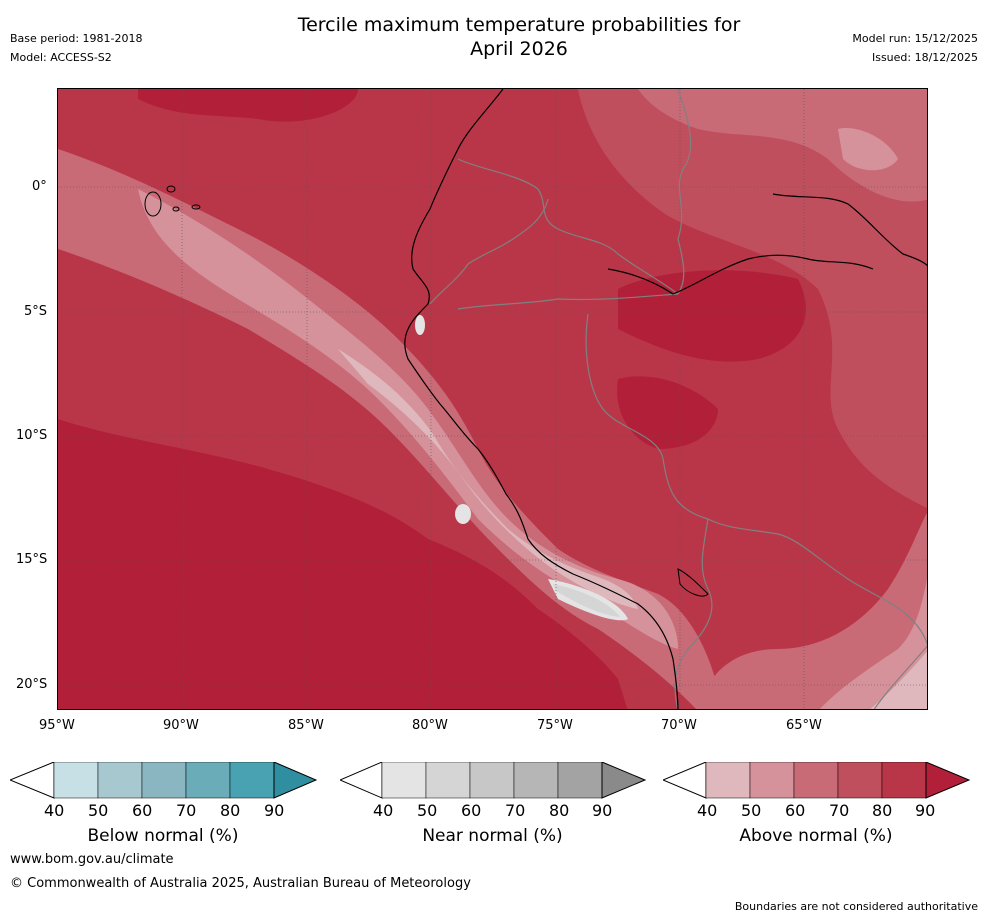  What do you see at coordinates (882, 810) in the screenshot?
I see `colorbar-above-tick-80: 80` at bounding box center [882, 810].